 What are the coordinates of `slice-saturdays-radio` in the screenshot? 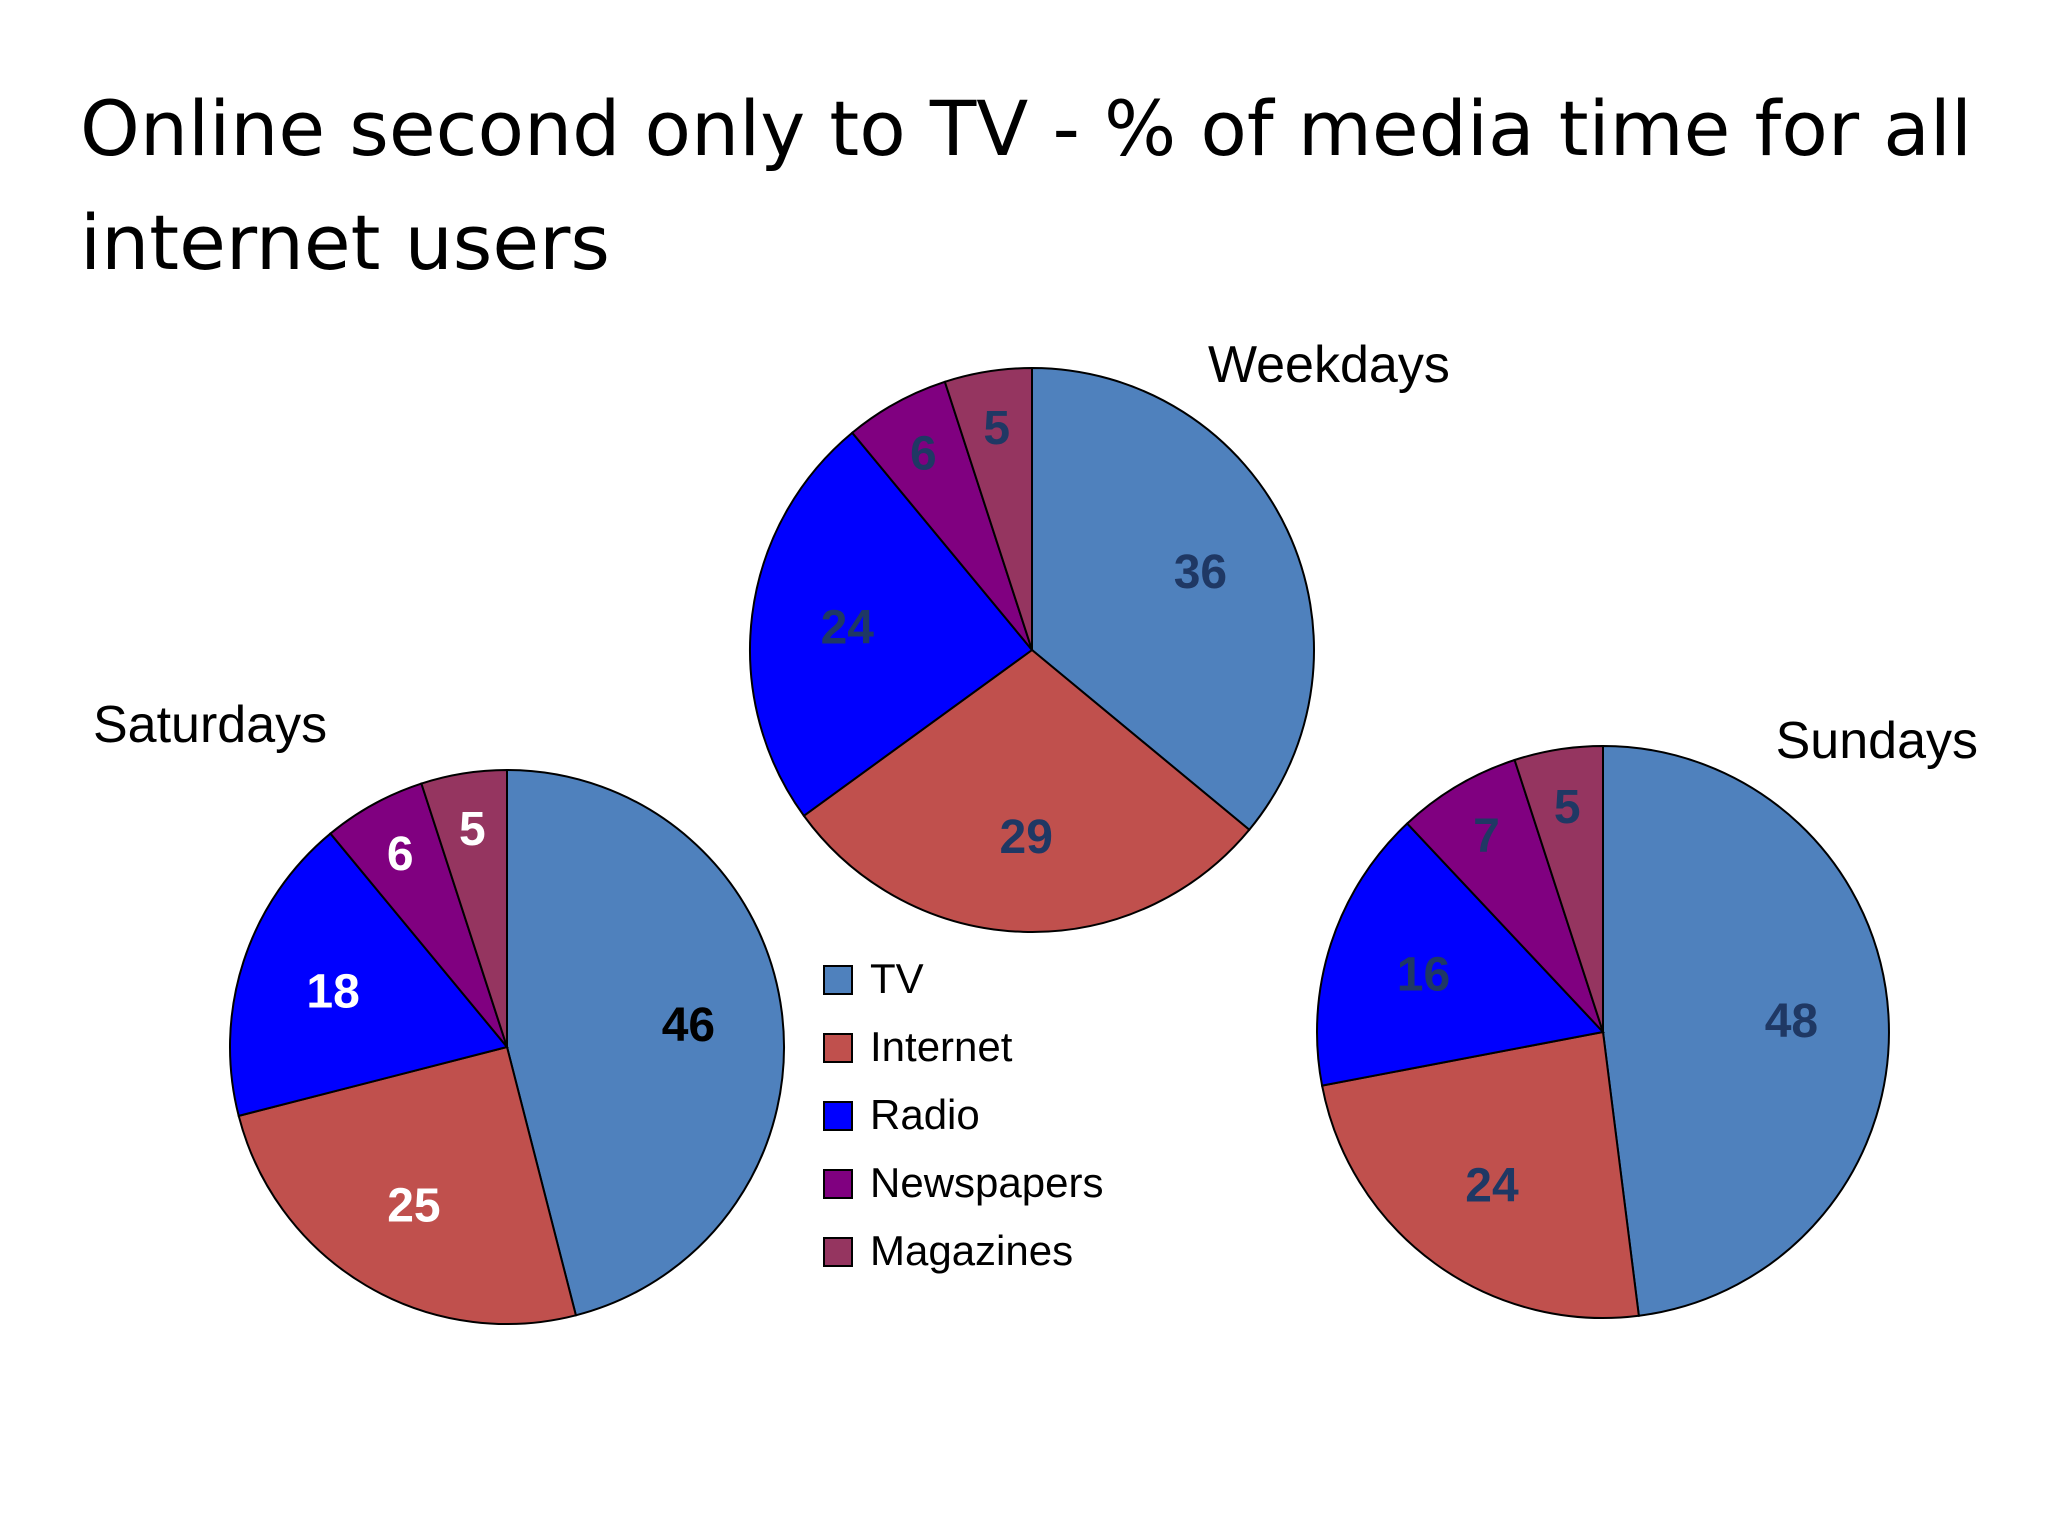 It's located at (369, 975).